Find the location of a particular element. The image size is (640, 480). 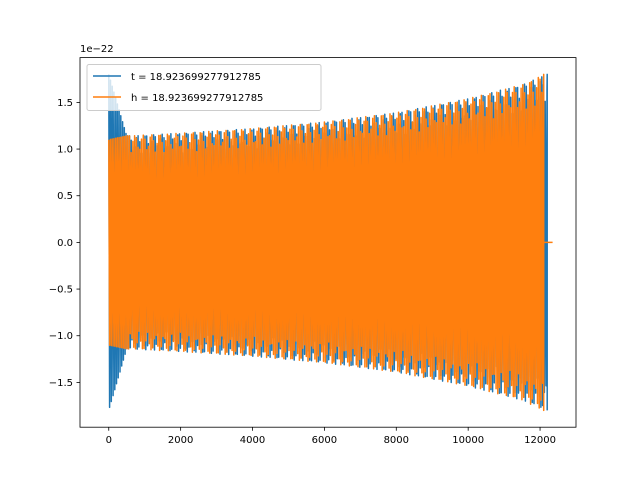

y-tick-label: 1.0 is located at coordinates (65, 150).